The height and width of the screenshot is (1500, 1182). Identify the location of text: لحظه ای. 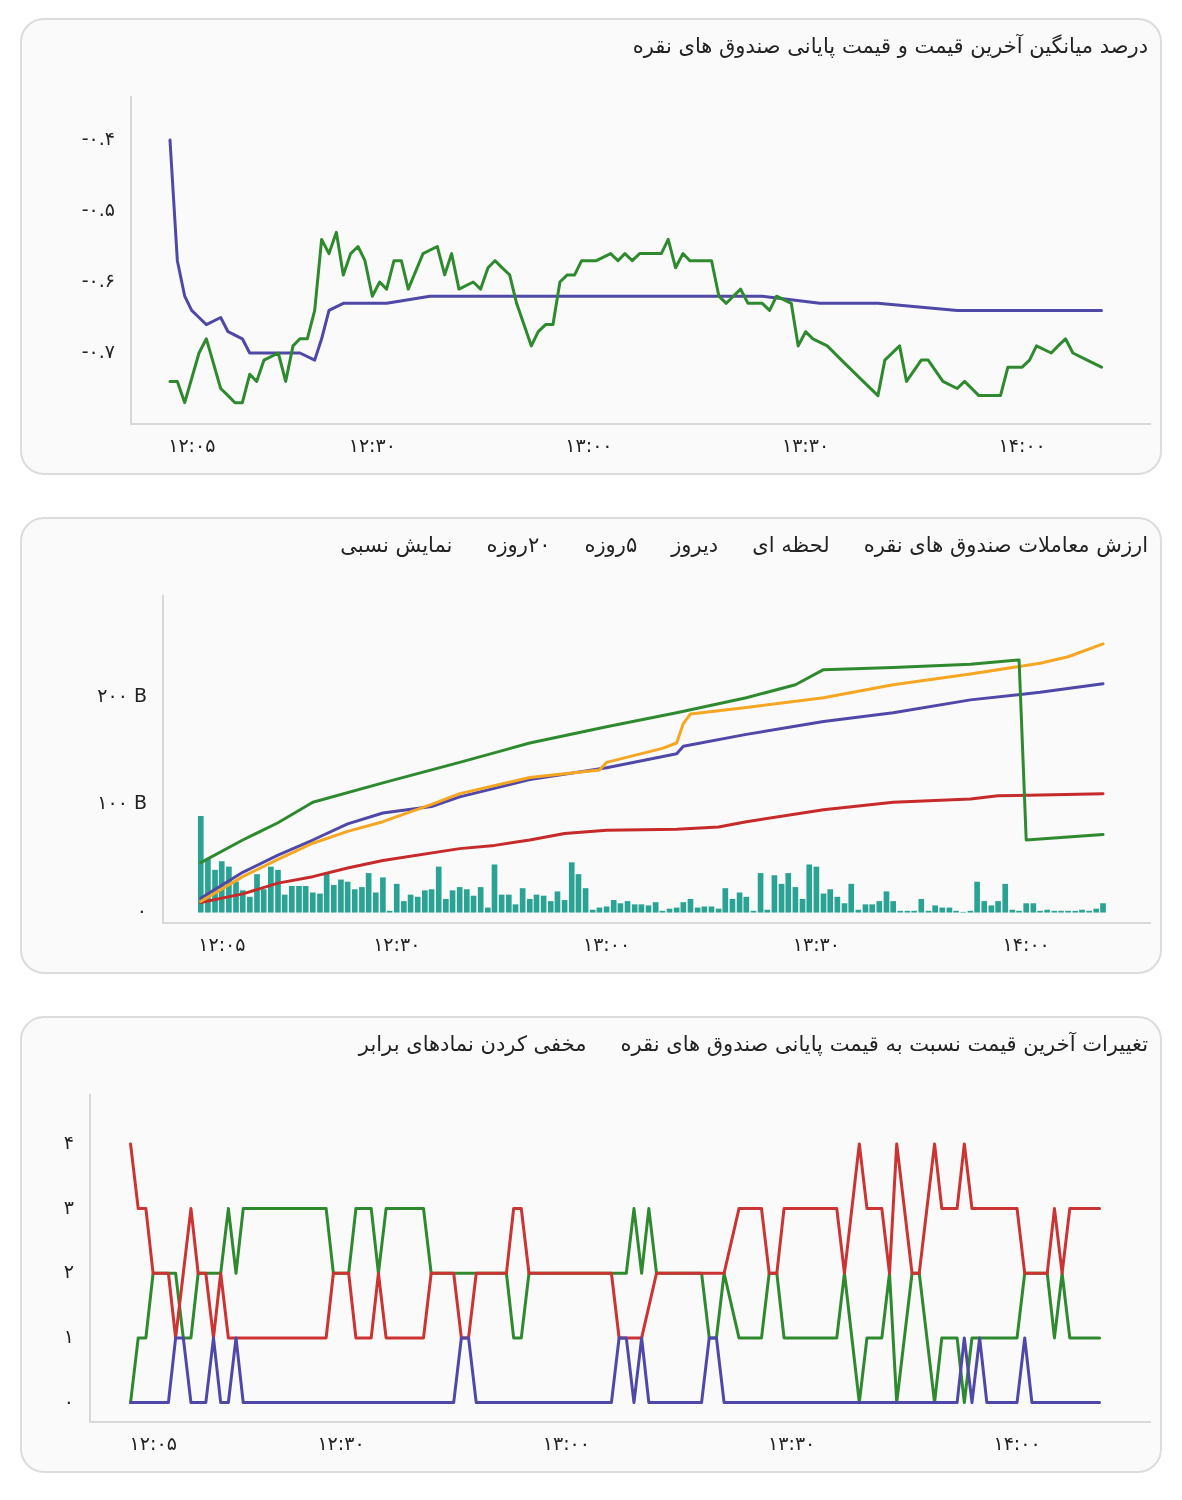
(791, 545).